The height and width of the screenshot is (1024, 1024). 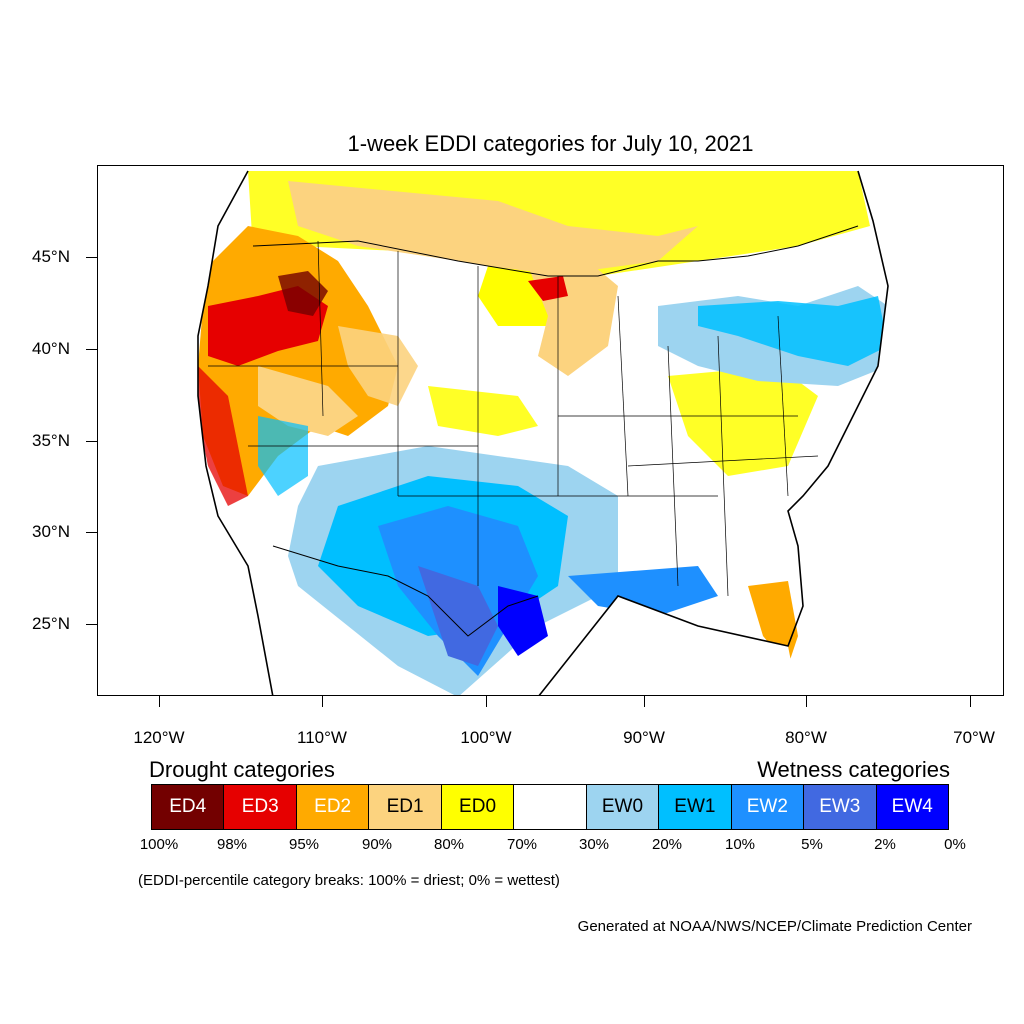 I want to click on category-legend: ED4 ED3 ED2 ED1 ED0 EW0 EW1 EW2 EW3 EW4, so click(x=550, y=807).